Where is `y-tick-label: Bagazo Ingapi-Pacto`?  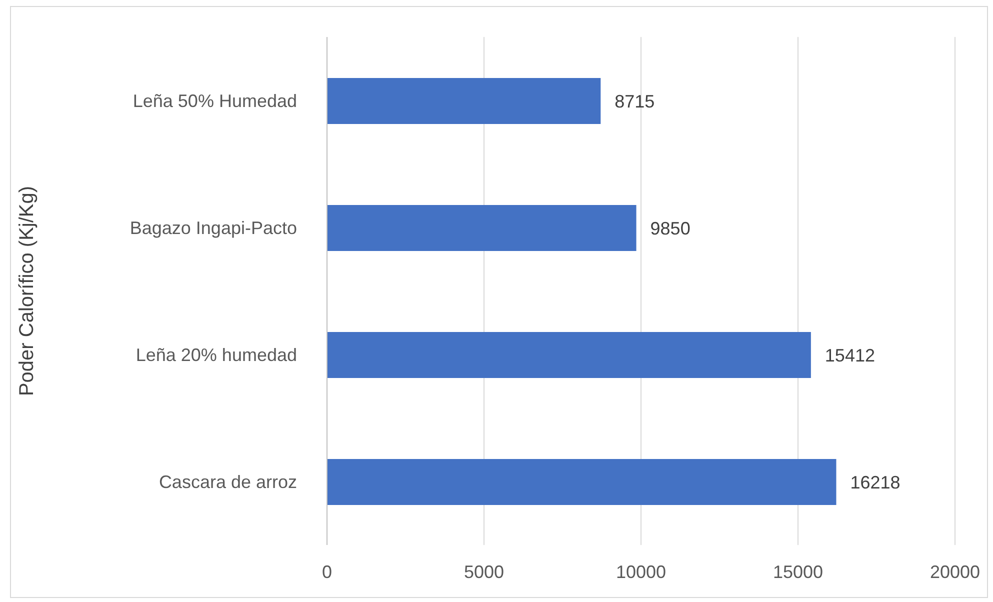 y-tick-label: Bagazo Ingapi-Pacto is located at coordinates (213, 228).